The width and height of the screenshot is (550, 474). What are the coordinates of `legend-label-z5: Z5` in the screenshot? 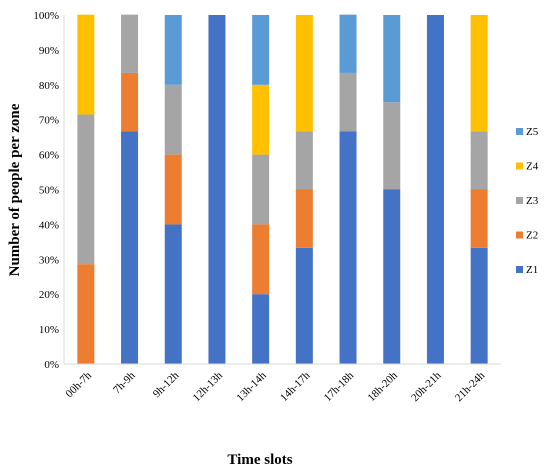 It's located at (532, 132).